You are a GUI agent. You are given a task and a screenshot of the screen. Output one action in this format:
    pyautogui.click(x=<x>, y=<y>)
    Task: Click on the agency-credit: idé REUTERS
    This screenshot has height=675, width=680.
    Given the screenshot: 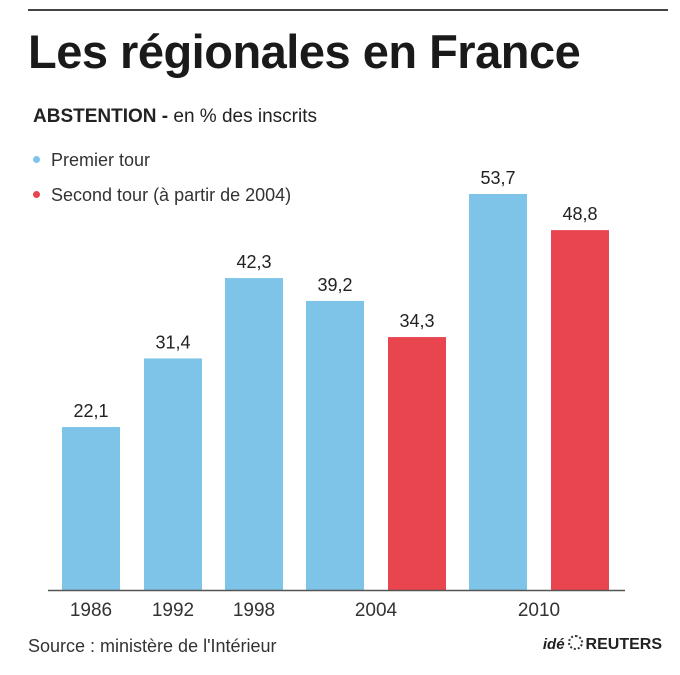 What is the action you would take?
    pyautogui.click(x=602, y=644)
    